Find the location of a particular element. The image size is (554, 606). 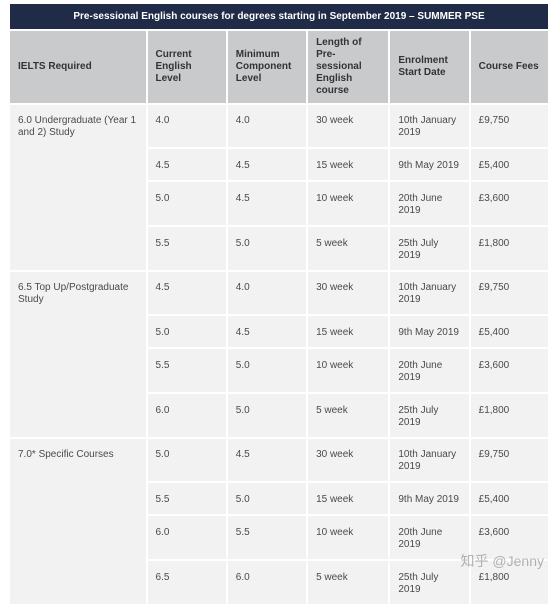

table-row: 6.0 5.0 5 week 25th July 2019 £1,800 is located at coordinates (279, 415).